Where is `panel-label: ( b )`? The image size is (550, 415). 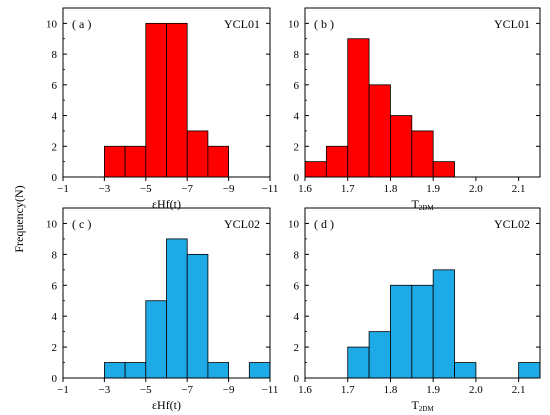
panel-label: ( b ) is located at coordinates (324, 24).